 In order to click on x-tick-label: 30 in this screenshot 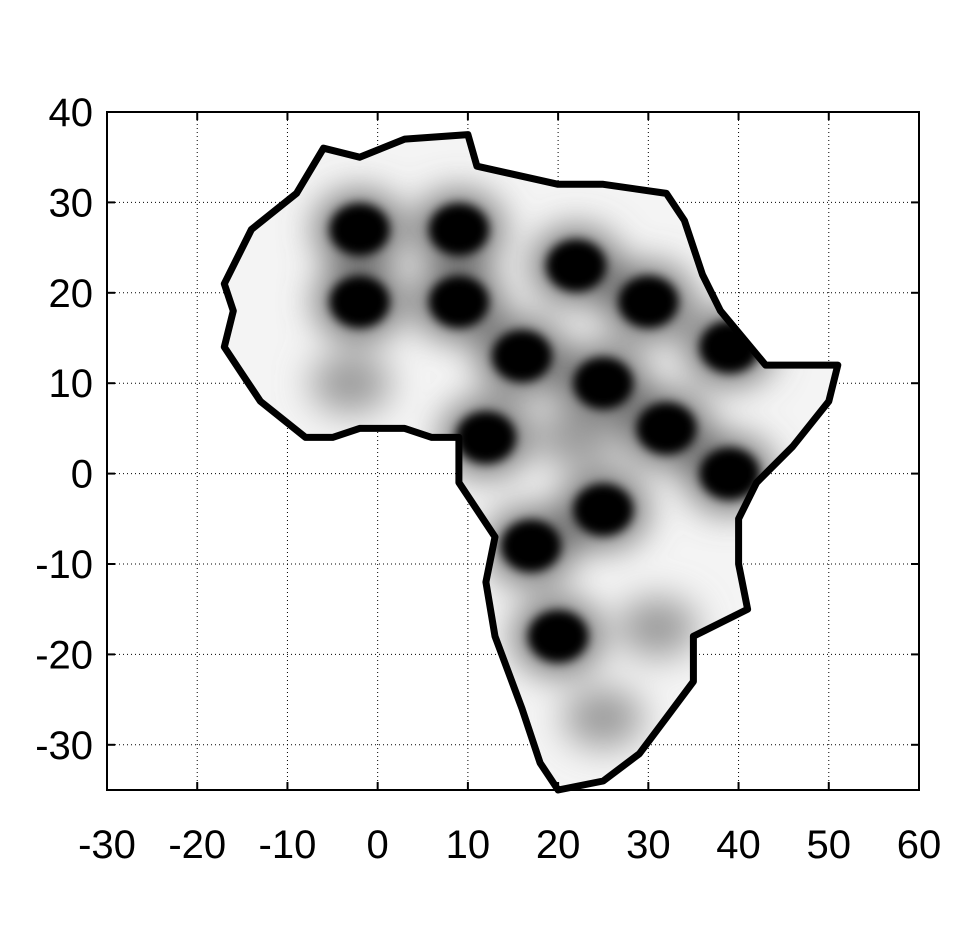, I will do `click(648, 845)`.